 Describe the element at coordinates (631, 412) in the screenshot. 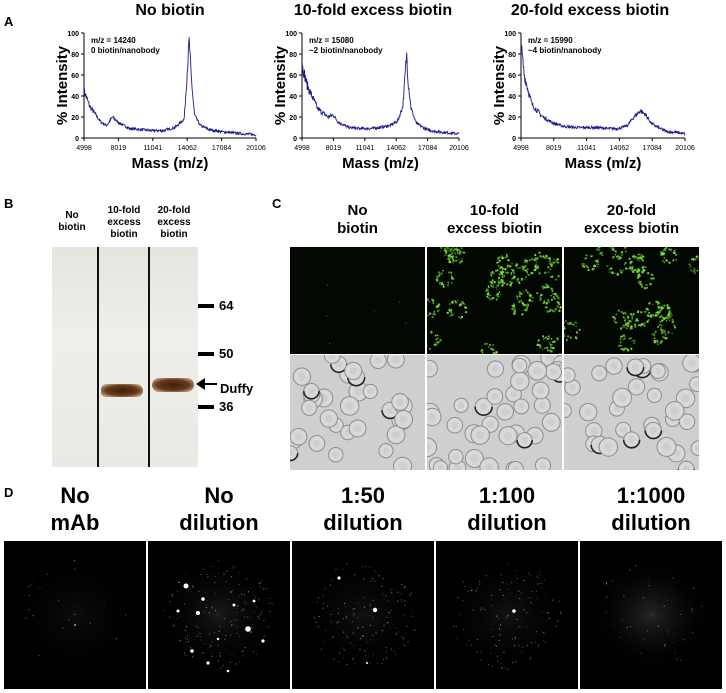

I see `brightfield-image-20fold` at that location.